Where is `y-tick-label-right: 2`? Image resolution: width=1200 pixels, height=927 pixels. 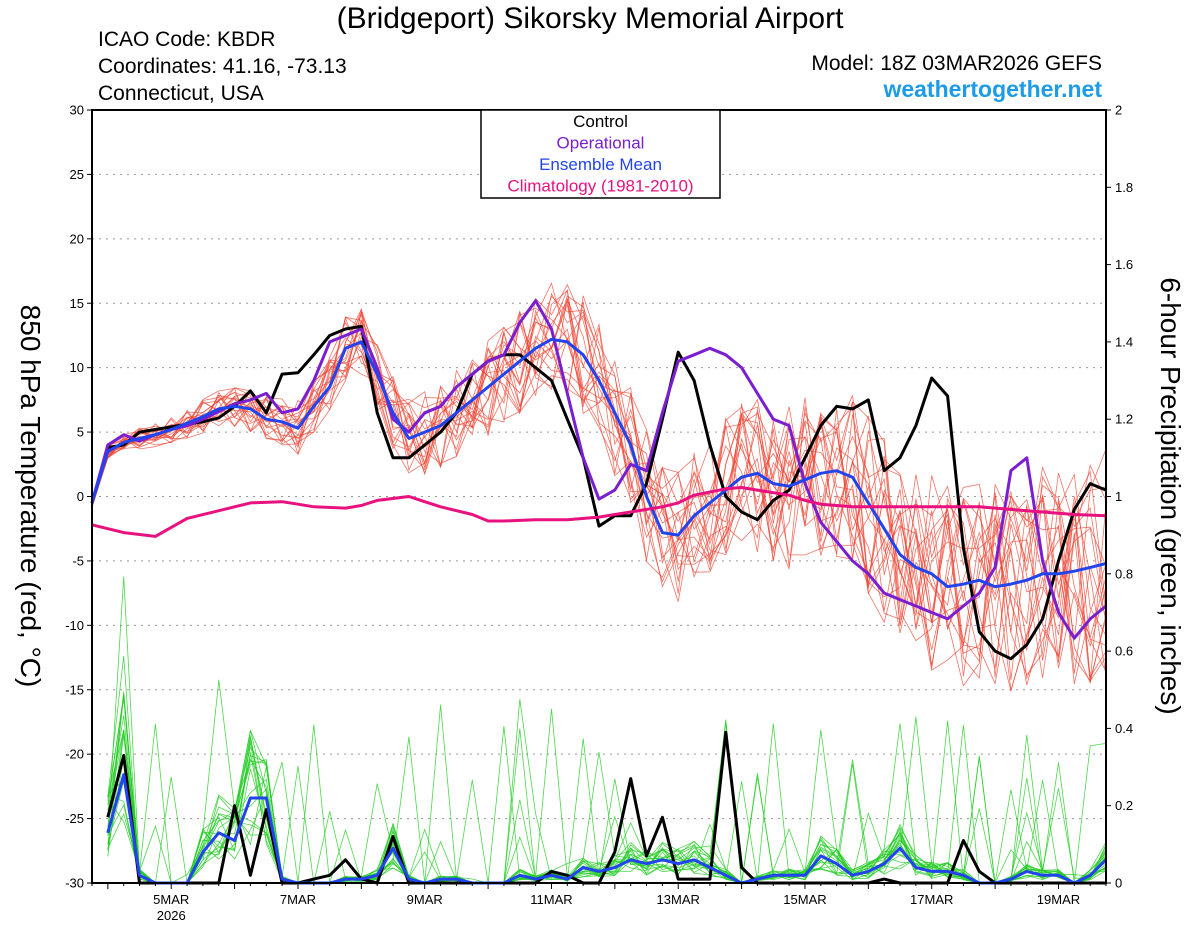
y-tick-label-right: 2 is located at coordinates (1118, 110).